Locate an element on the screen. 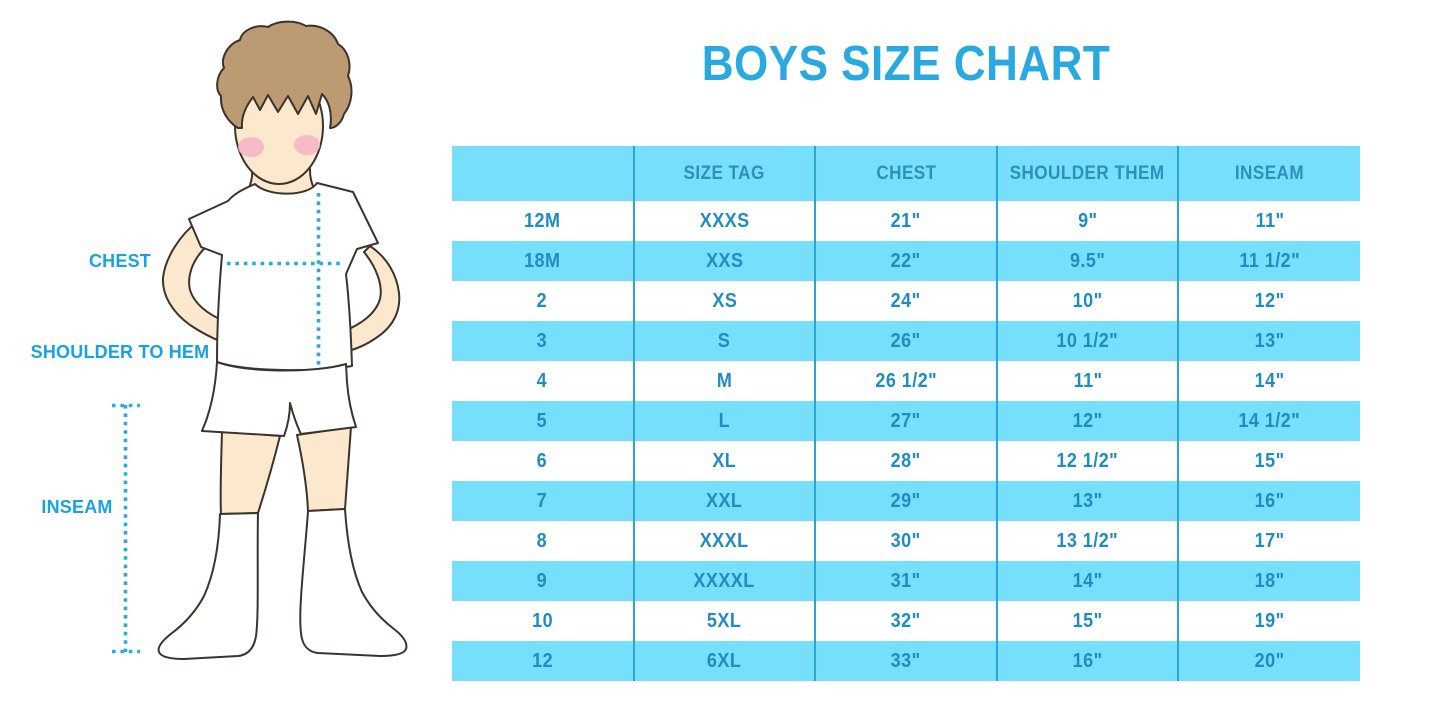  table-cell: 9" is located at coordinates (1087, 221).